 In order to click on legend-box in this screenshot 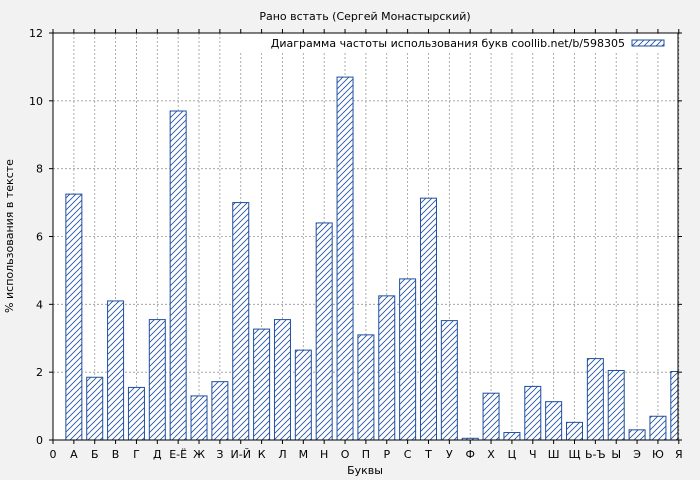, I will do `click(458, 43)`.